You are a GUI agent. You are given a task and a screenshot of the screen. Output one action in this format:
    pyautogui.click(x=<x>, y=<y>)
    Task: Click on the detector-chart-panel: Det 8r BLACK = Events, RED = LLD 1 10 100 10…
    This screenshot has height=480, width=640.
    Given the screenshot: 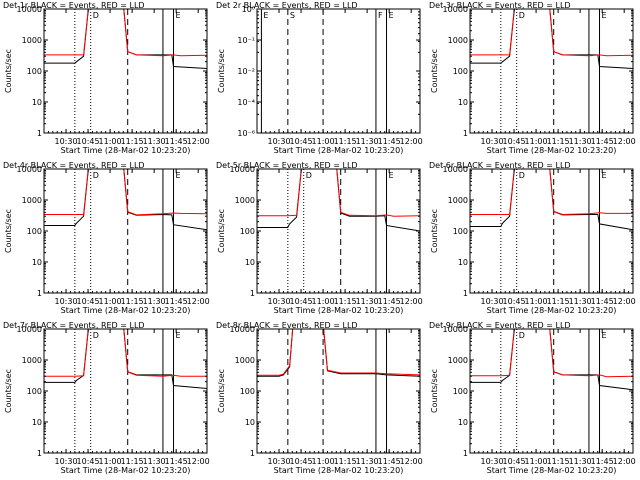 What is the action you would take?
    pyautogui.click(x=319, y=400)
    